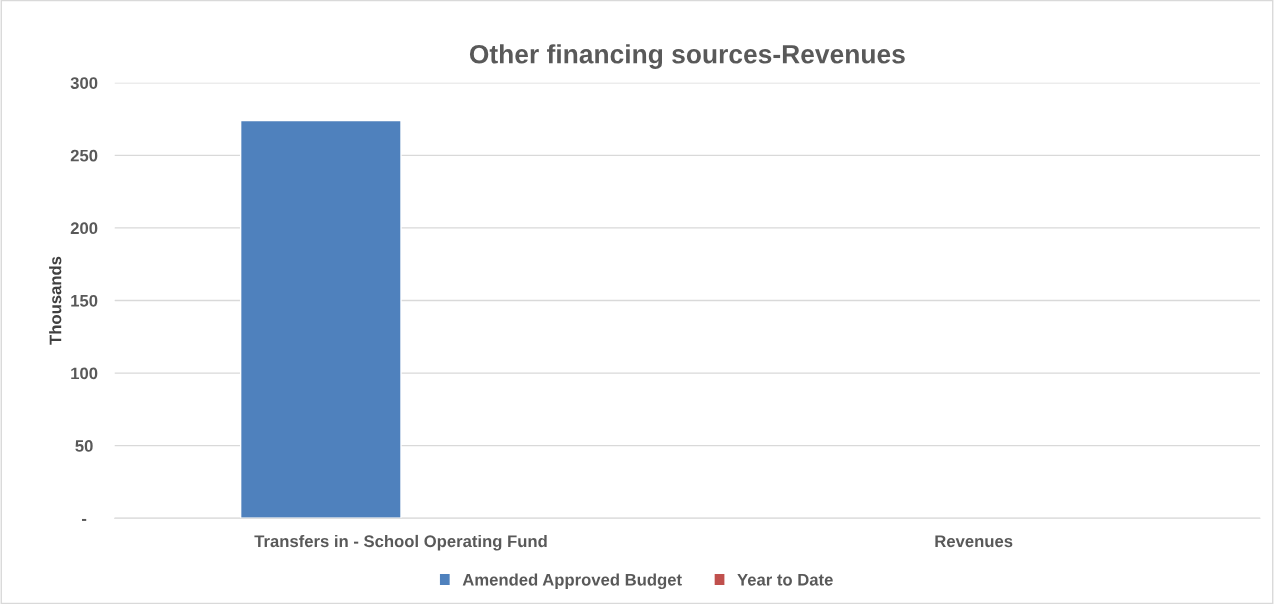  I want to click on y-tick-label: 300, so click(84, 83).